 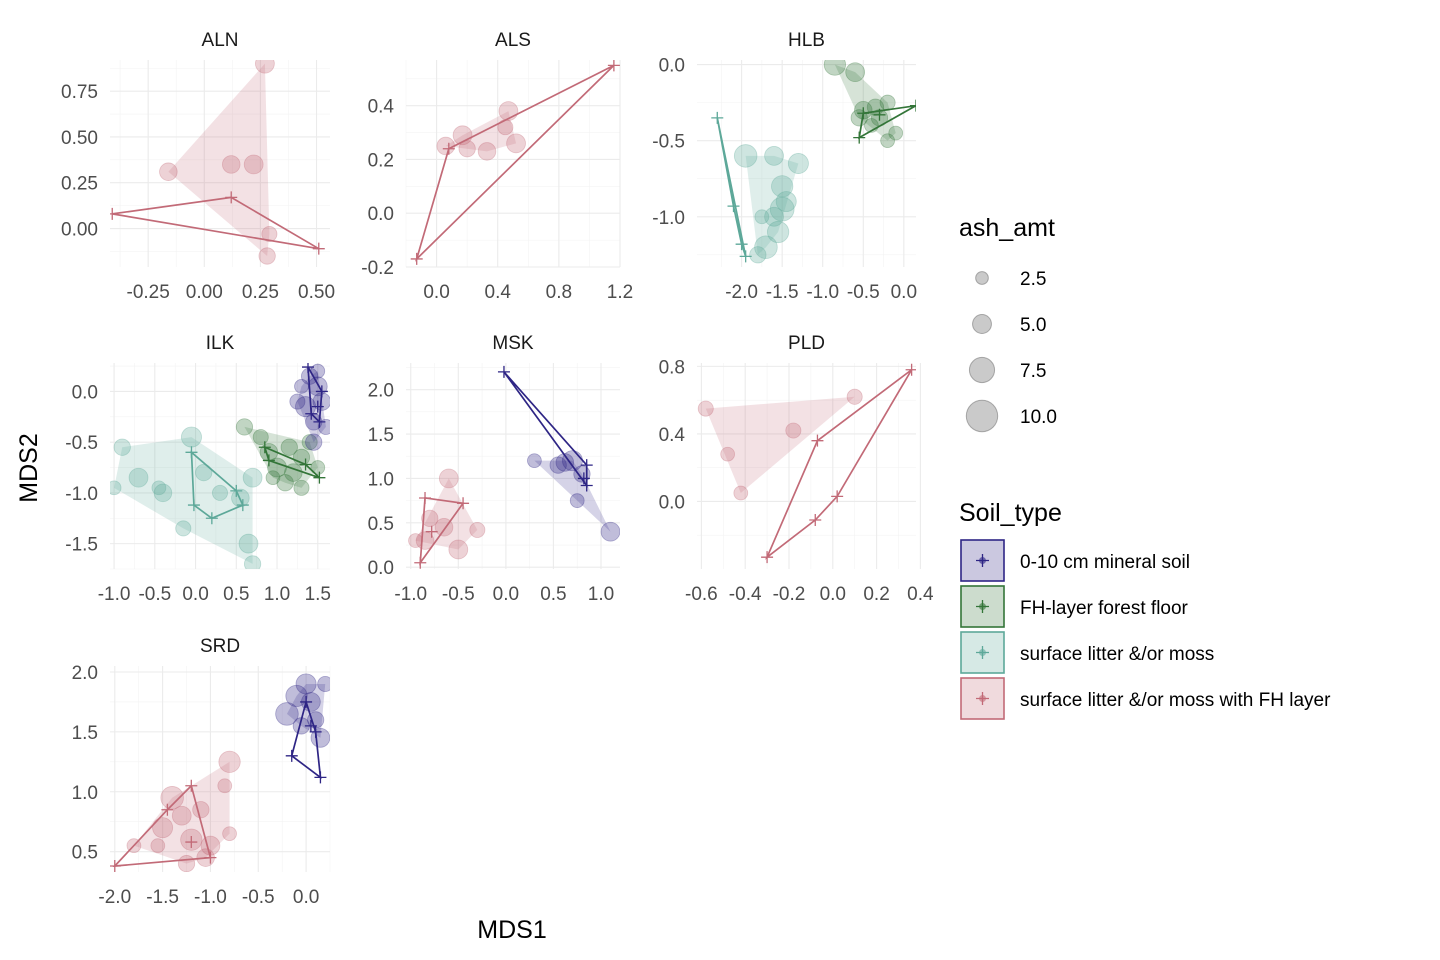 I want to click on y-tick-label: 0.00, so click(x=79, y=230).